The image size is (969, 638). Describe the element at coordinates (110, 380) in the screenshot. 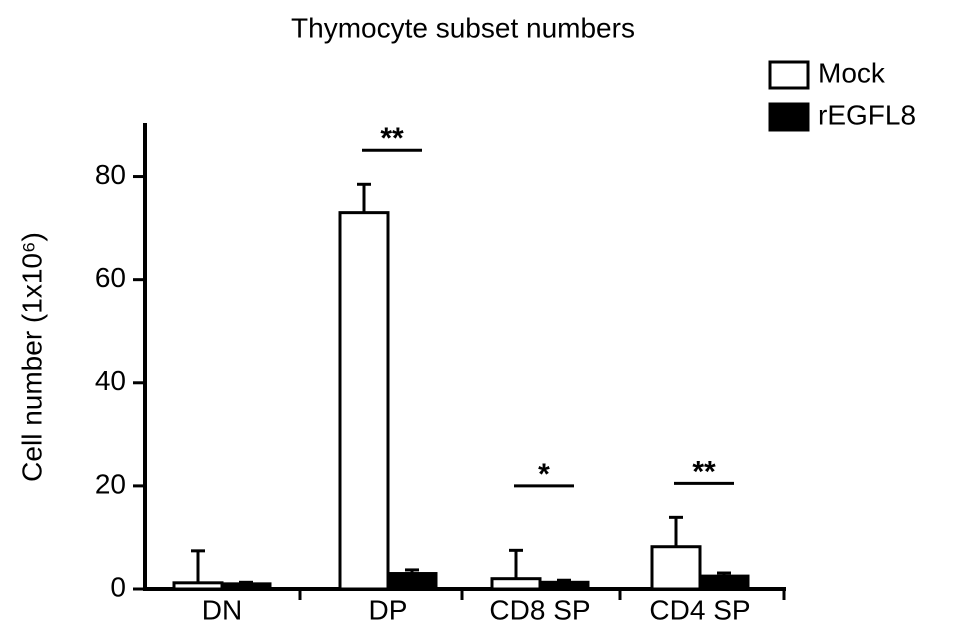

I see `y-tick-label: 40` at that location.